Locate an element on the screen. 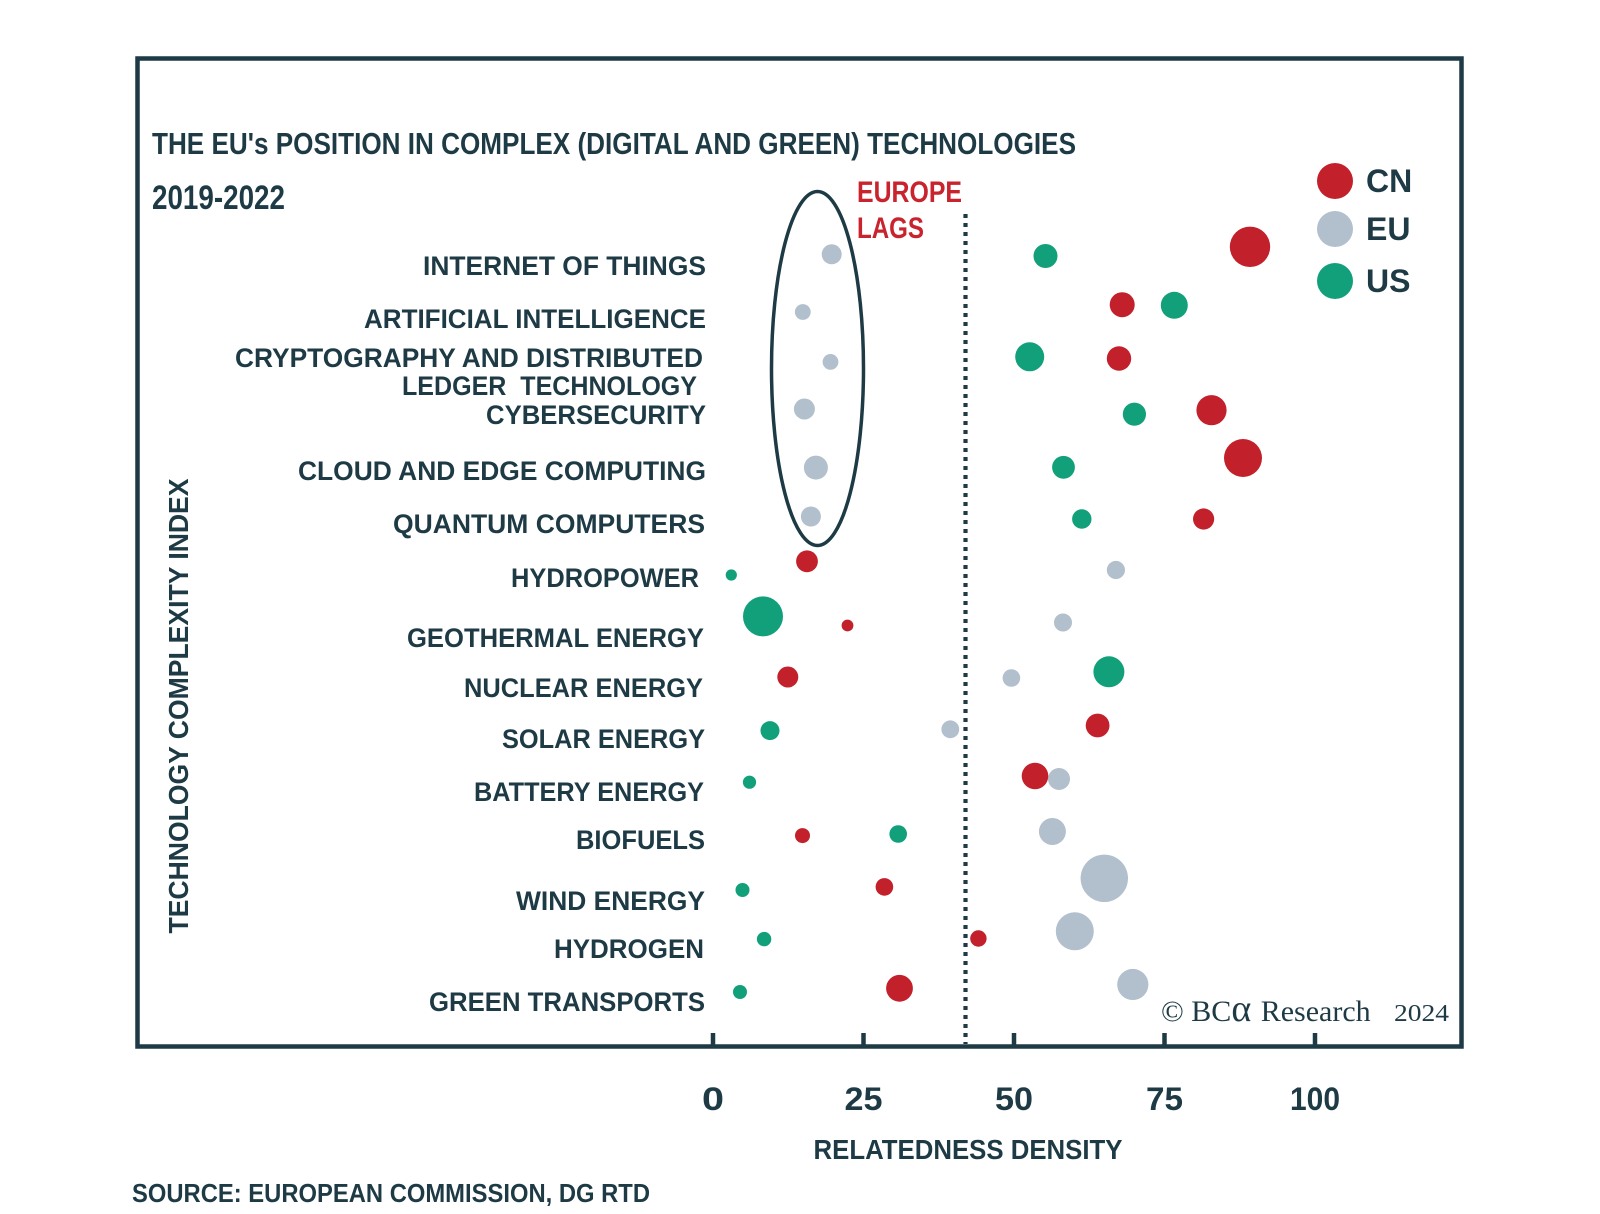 The image size is (1600, 1214). svg-text: LEDGER TECHNOLOGY is located at coordinates (549, 386).